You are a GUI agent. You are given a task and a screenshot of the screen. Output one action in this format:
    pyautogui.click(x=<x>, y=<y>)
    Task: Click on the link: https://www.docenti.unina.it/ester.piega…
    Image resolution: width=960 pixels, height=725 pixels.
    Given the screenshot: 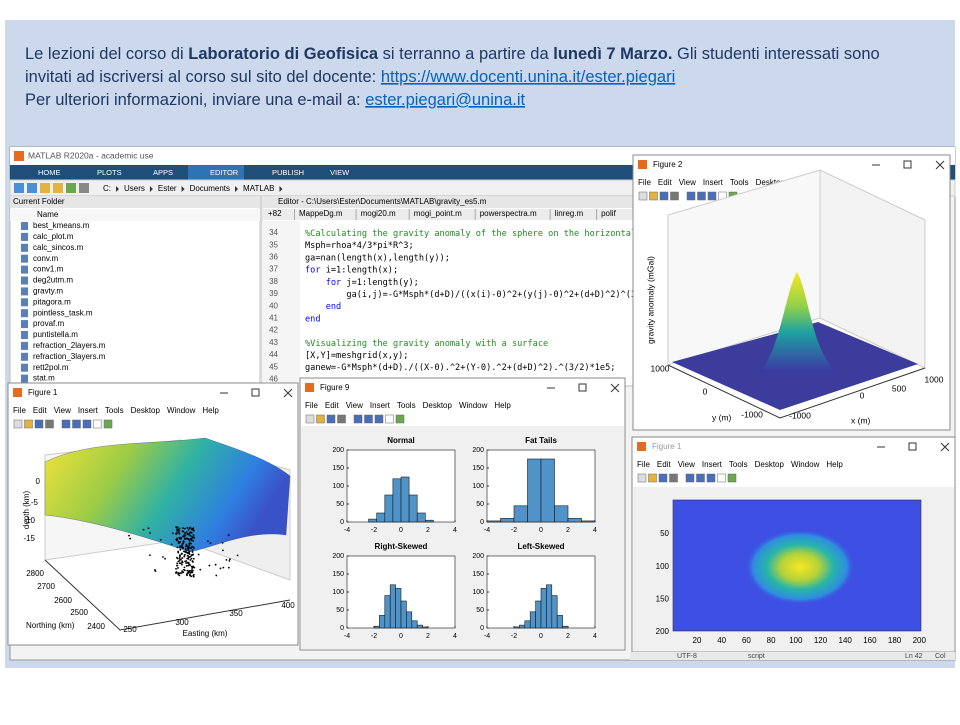 What is the action you would take?
    pyautogui.click(x=528, y=77)
    